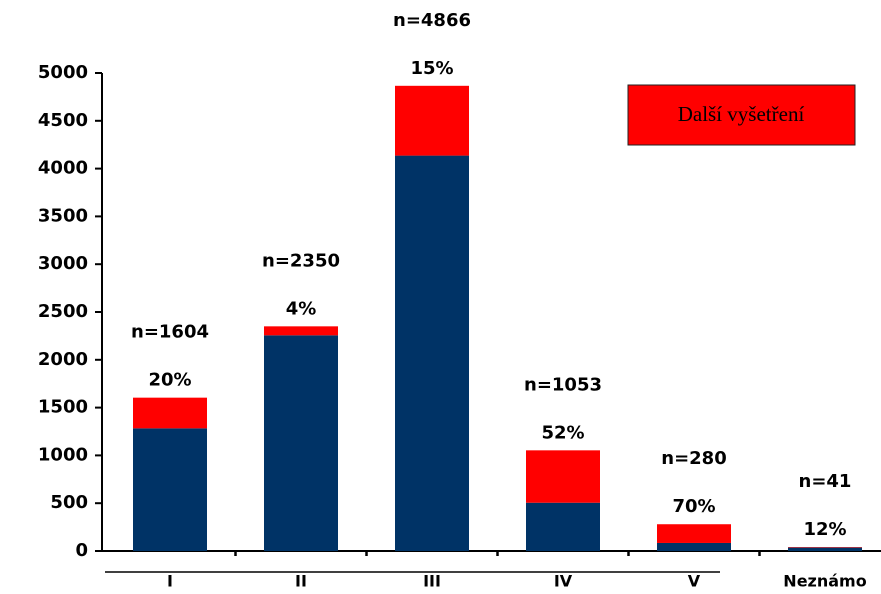  Describe the element at coordinates (432, 581) in the screenshot. I see `x-tick-label: III` at that location.